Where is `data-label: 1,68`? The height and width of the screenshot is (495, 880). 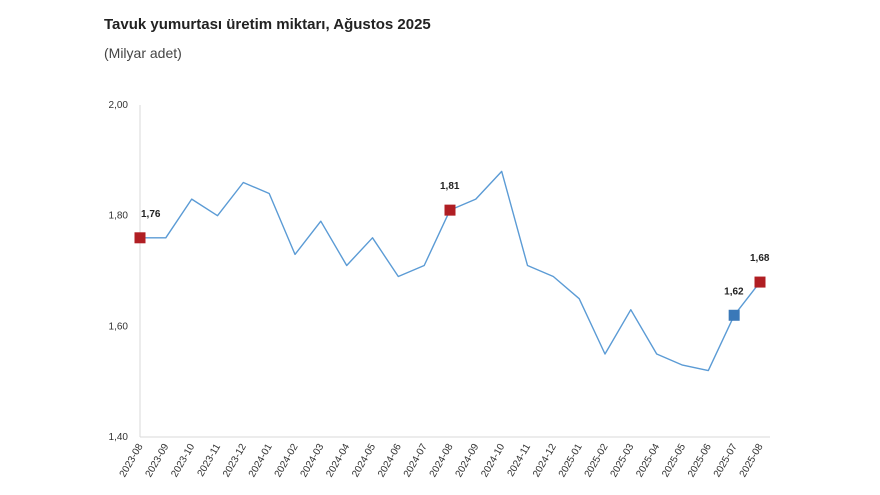
data-label: 1,68 is located at coordinates (760, 258).